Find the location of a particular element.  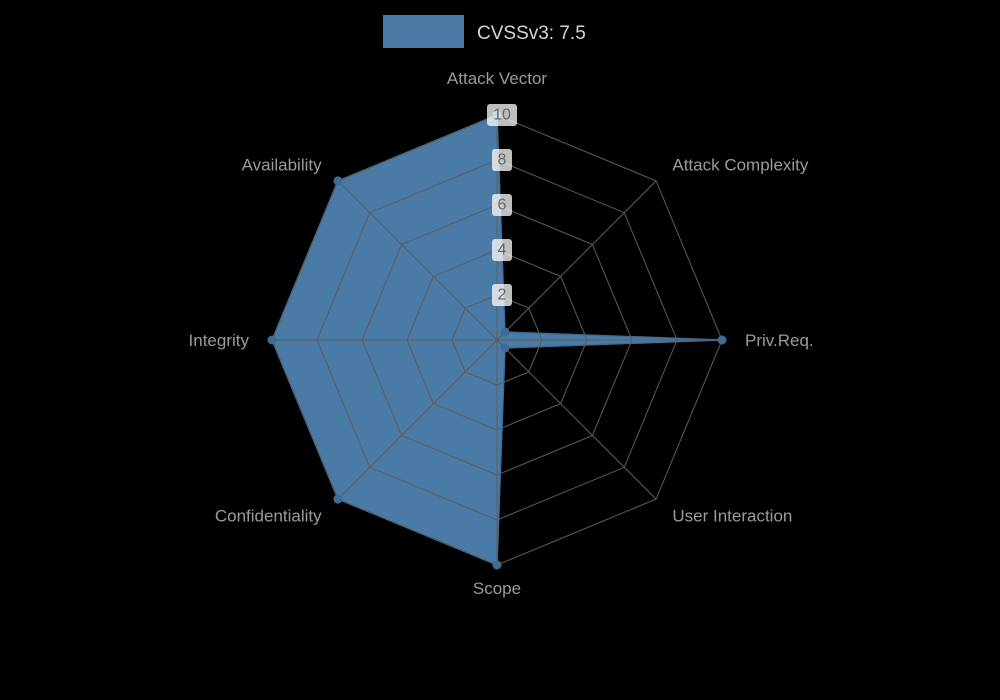

legend: CVSSv3: 7.5 is located at coordinates (484, 31).